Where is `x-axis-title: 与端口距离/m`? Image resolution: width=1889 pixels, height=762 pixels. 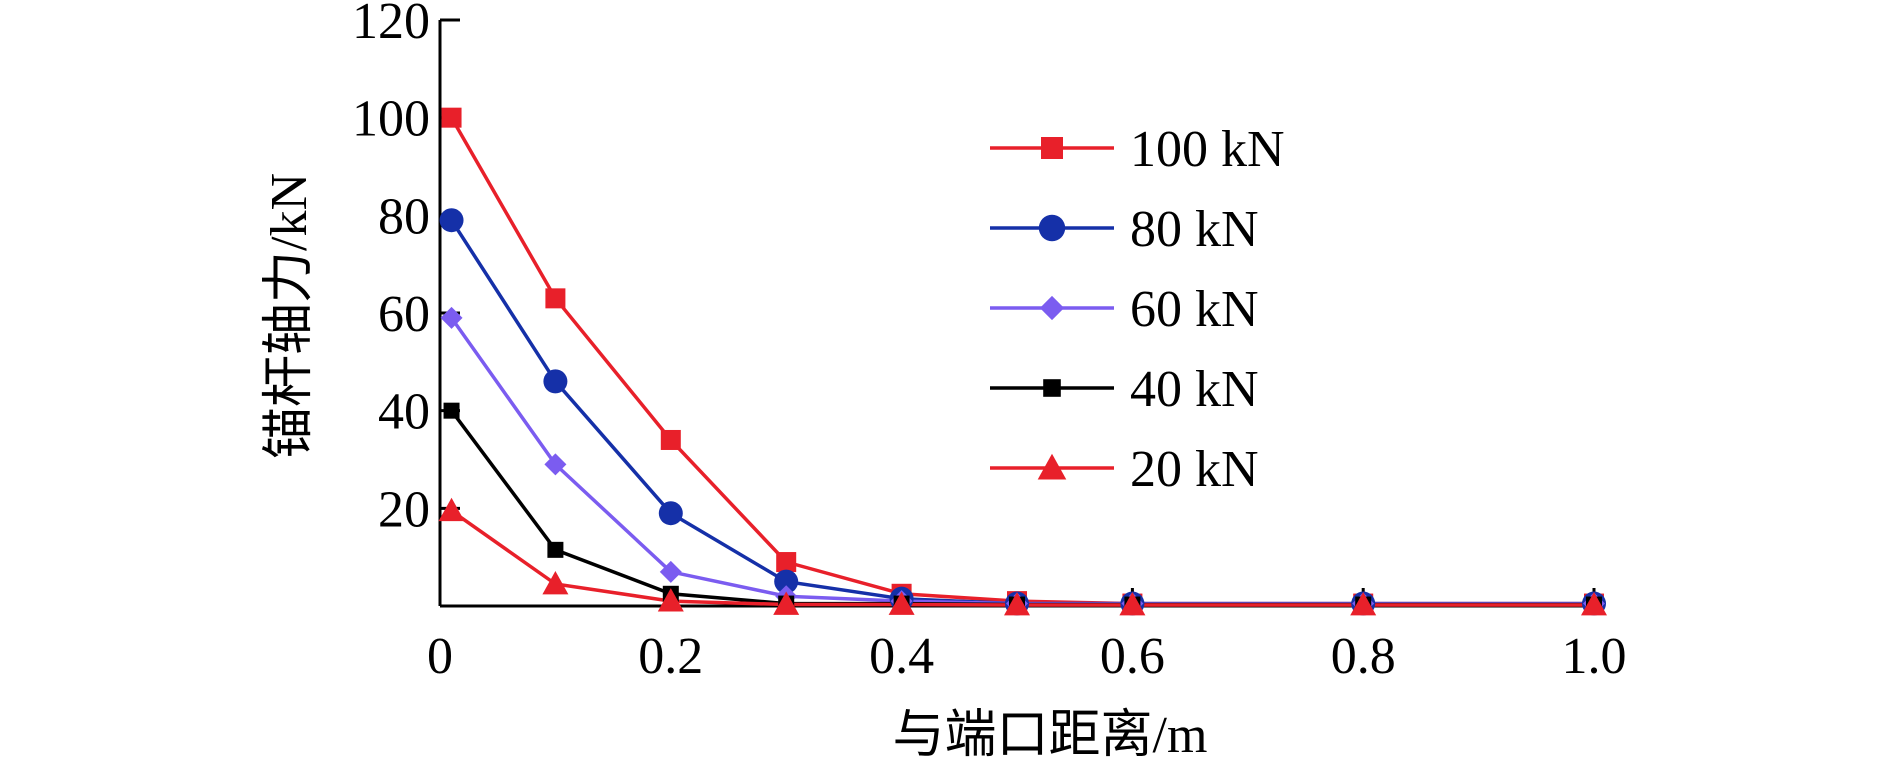
x-axis-title: 与端口距离/m is located at coordinates (1050, 734).